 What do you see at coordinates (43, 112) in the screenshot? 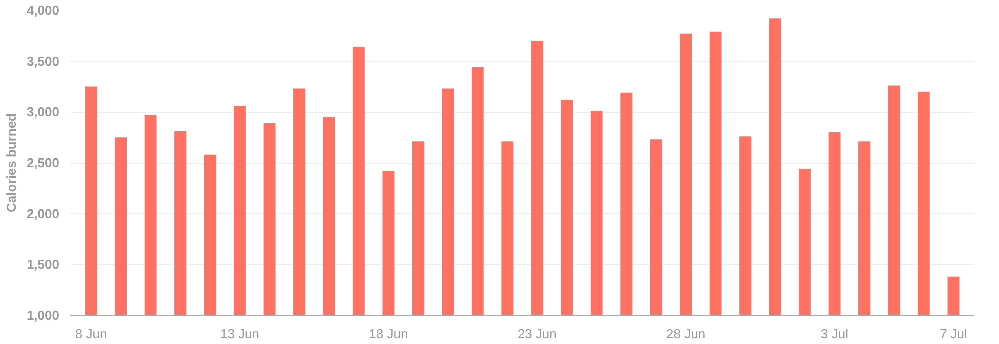
I see `y-tick-label: 3,000` at bounding box center [43, 112].